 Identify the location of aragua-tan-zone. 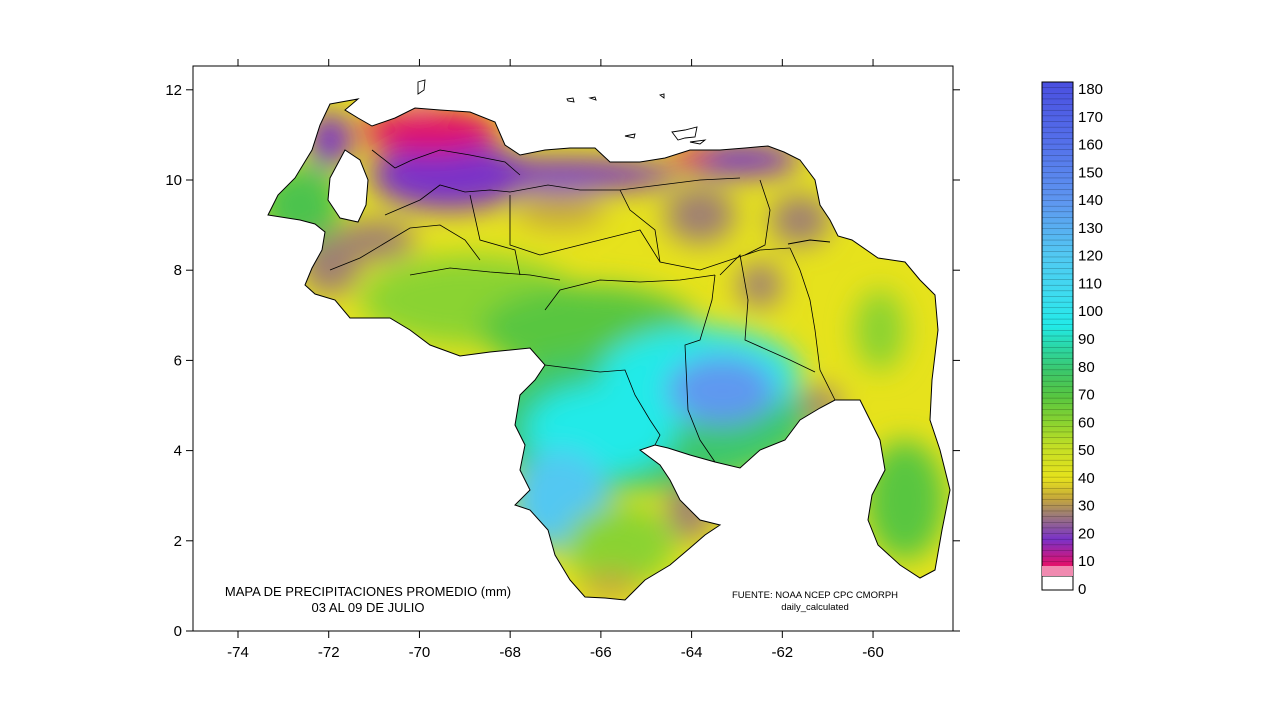
(560, 210).